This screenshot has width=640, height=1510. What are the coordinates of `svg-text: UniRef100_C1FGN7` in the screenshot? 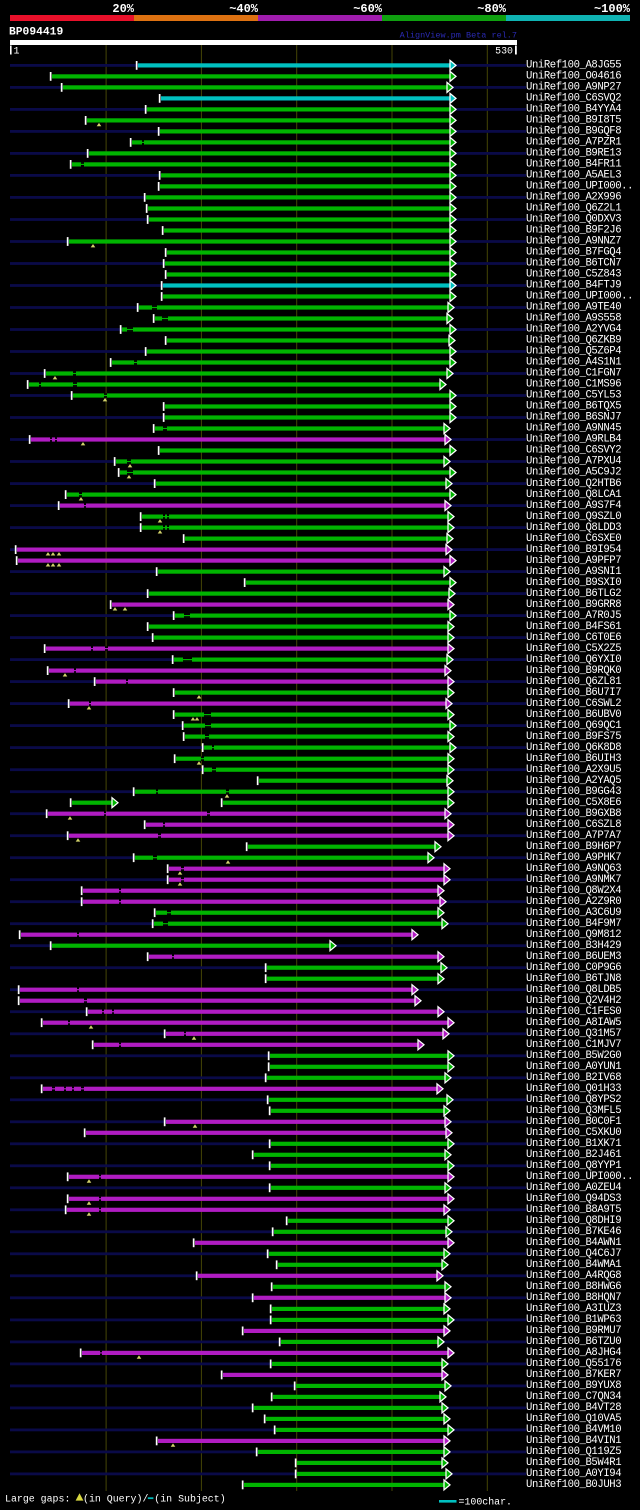 It's located at (573, 374).